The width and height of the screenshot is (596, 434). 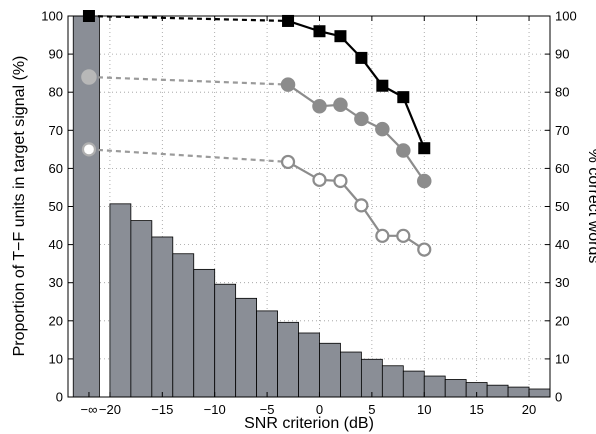 I want to click on y-left-tick-label: 80, so click(x=56, y=92).